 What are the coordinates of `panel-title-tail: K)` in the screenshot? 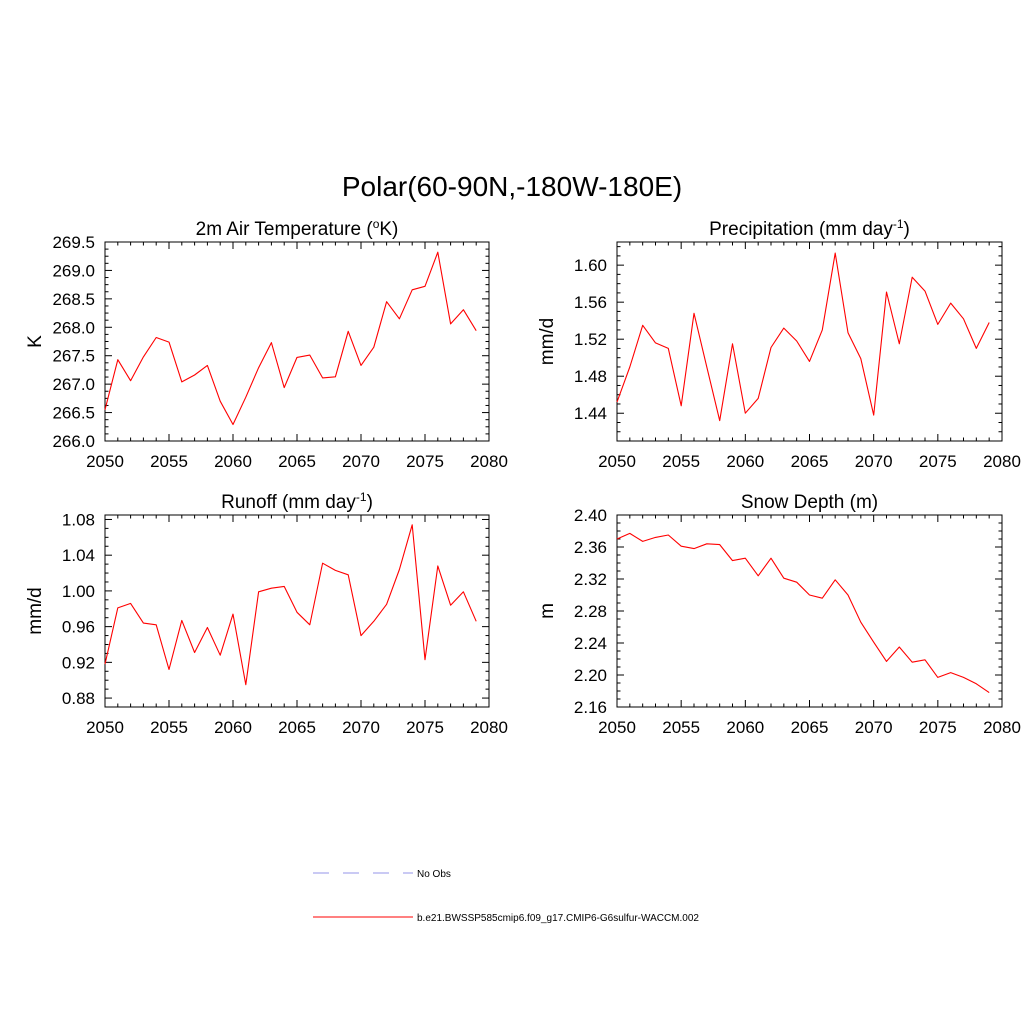 It's located at (388, 229).